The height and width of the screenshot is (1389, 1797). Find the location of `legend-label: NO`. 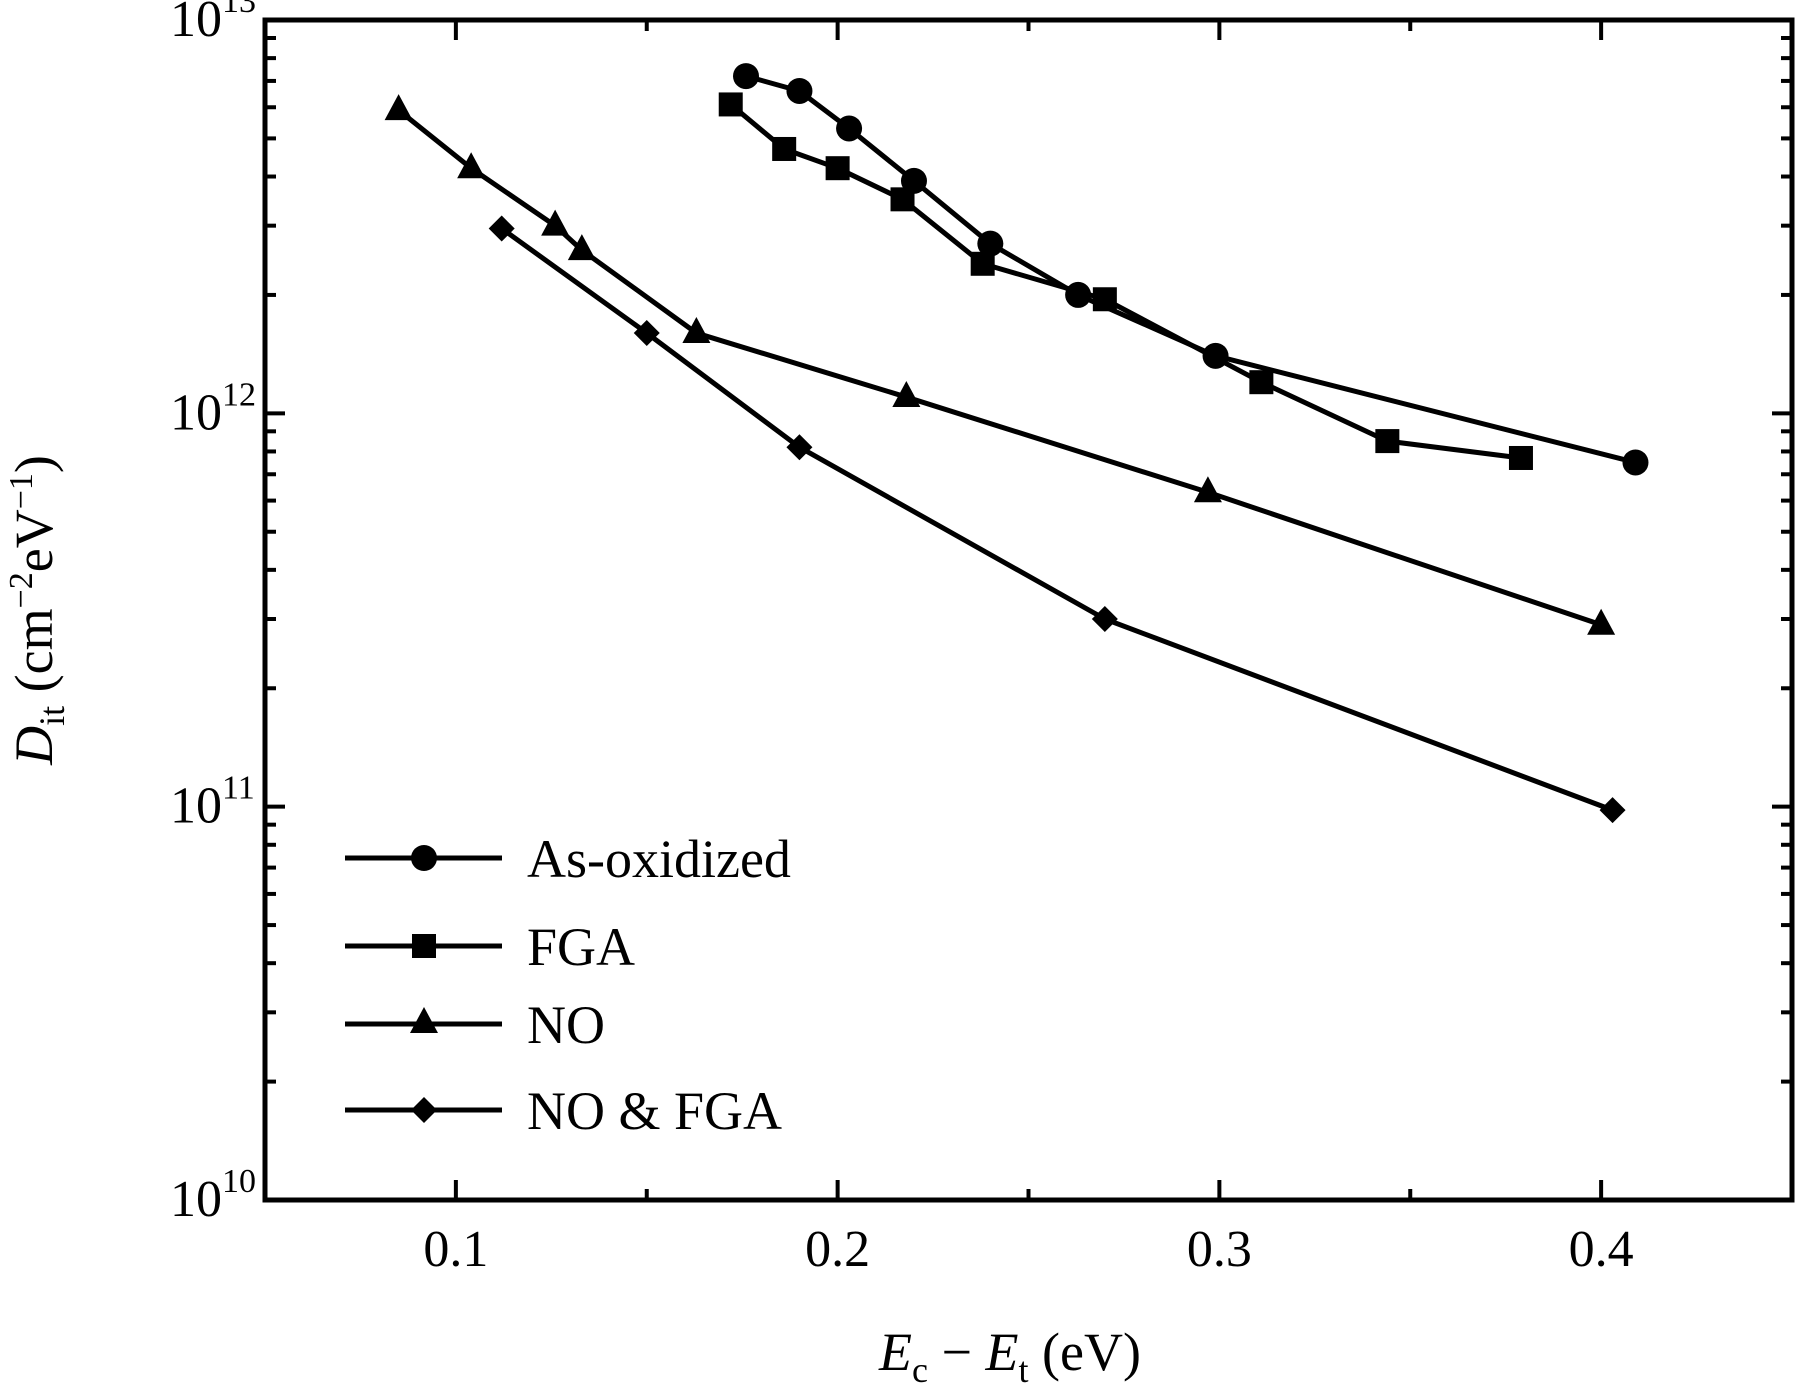

legend-label: NO is located at coordinates (566, 1025).